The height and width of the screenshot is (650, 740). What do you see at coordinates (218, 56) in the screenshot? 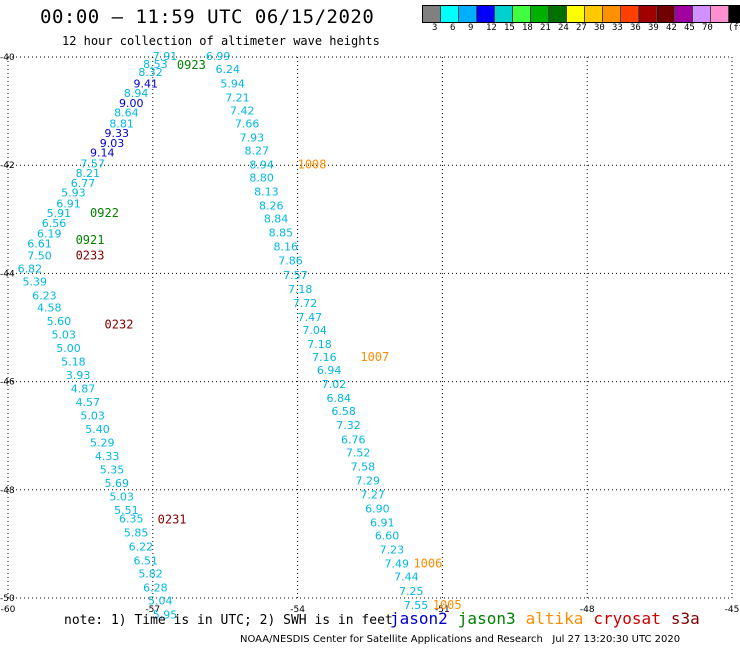
I see `wave-height-label: 6.99` at bounding box center [218, 56].